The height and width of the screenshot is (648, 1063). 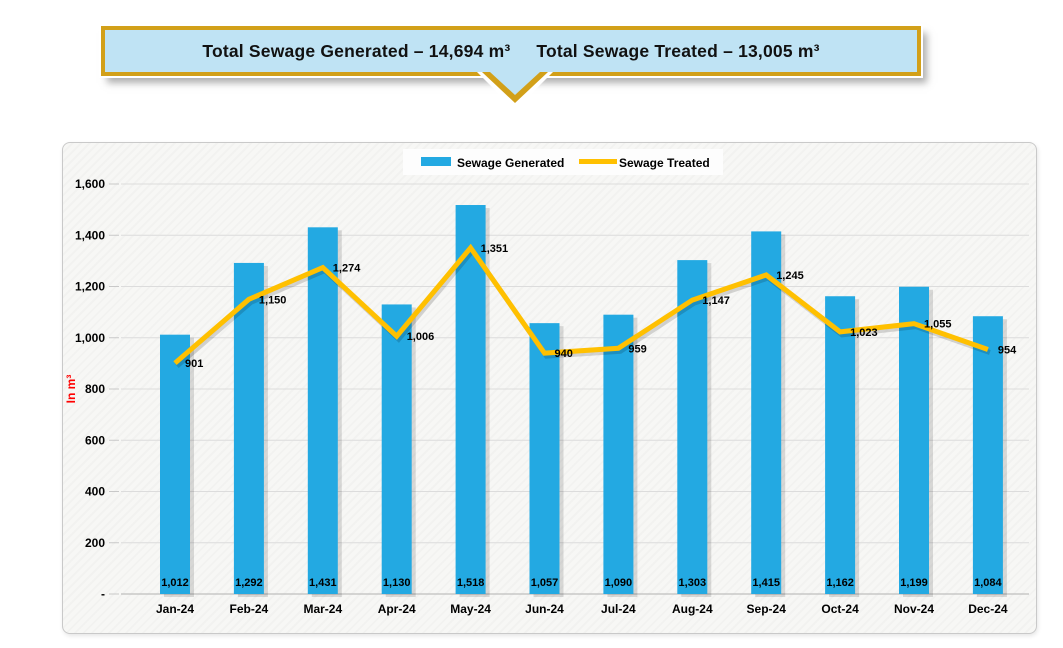 I want to click on legend-generated-label: Sewage Generated, so click(x=510, y=163).